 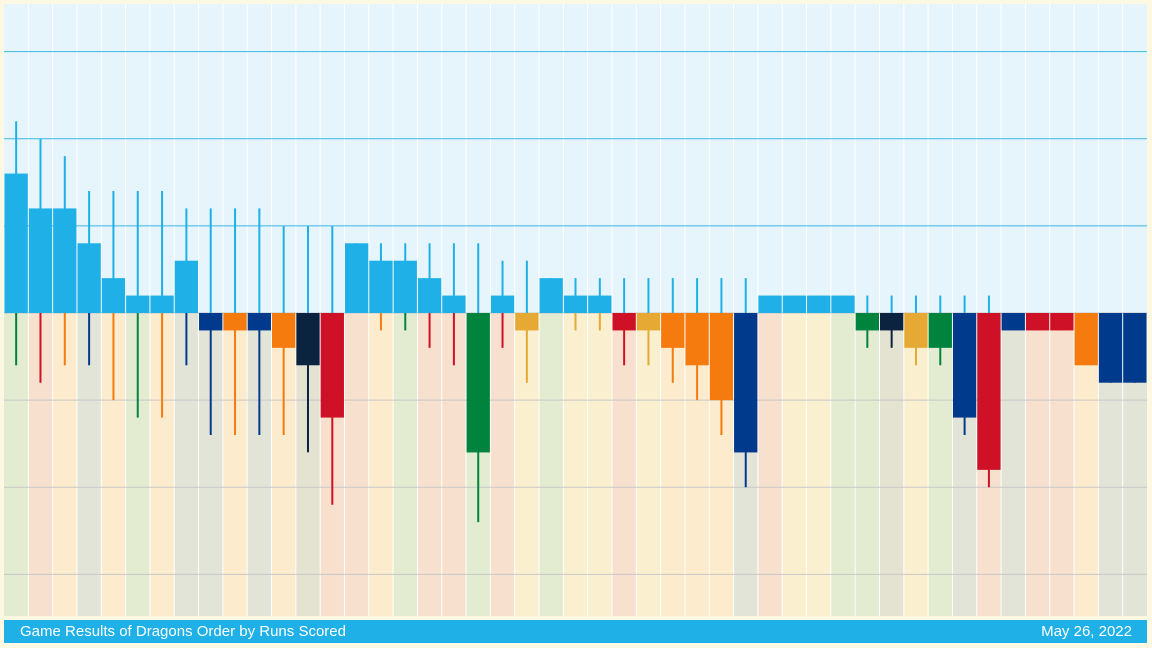 I want to click on footer, so click(x=575, y=631).